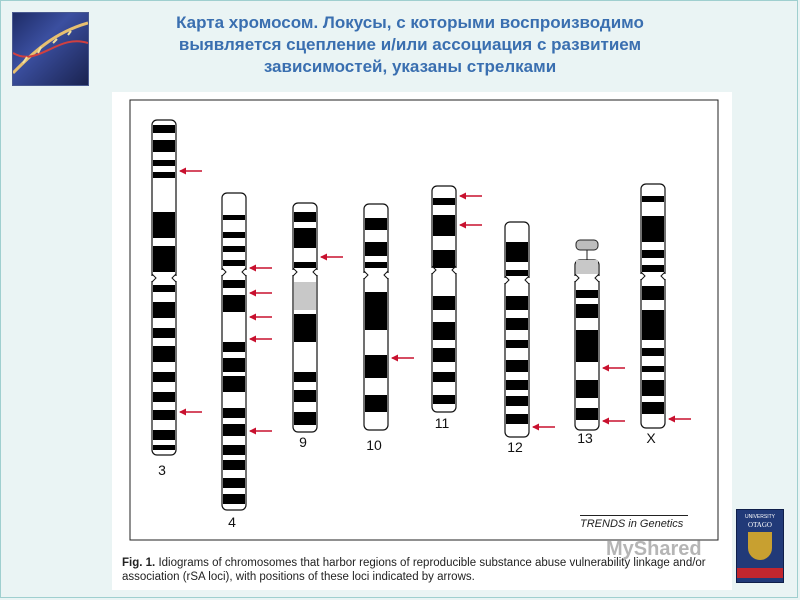 The width and height of the screenshot is (800, 600). What do you see at coordinates (529, 338) in the screenshot?
I see `chromosome-12: 12` at bounding box center [529, 338].